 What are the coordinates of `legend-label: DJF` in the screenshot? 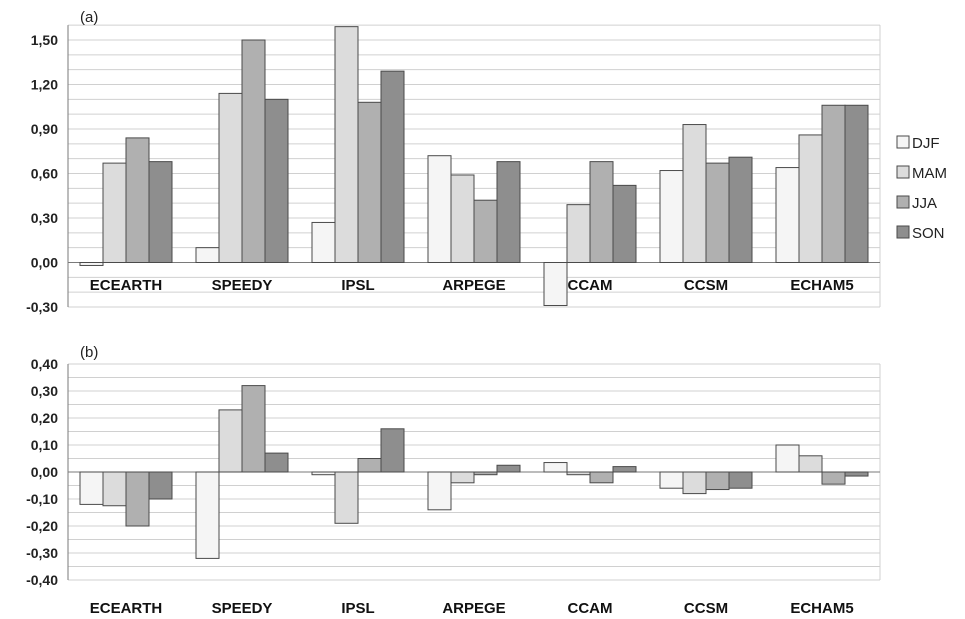 It's located at (926, 143).